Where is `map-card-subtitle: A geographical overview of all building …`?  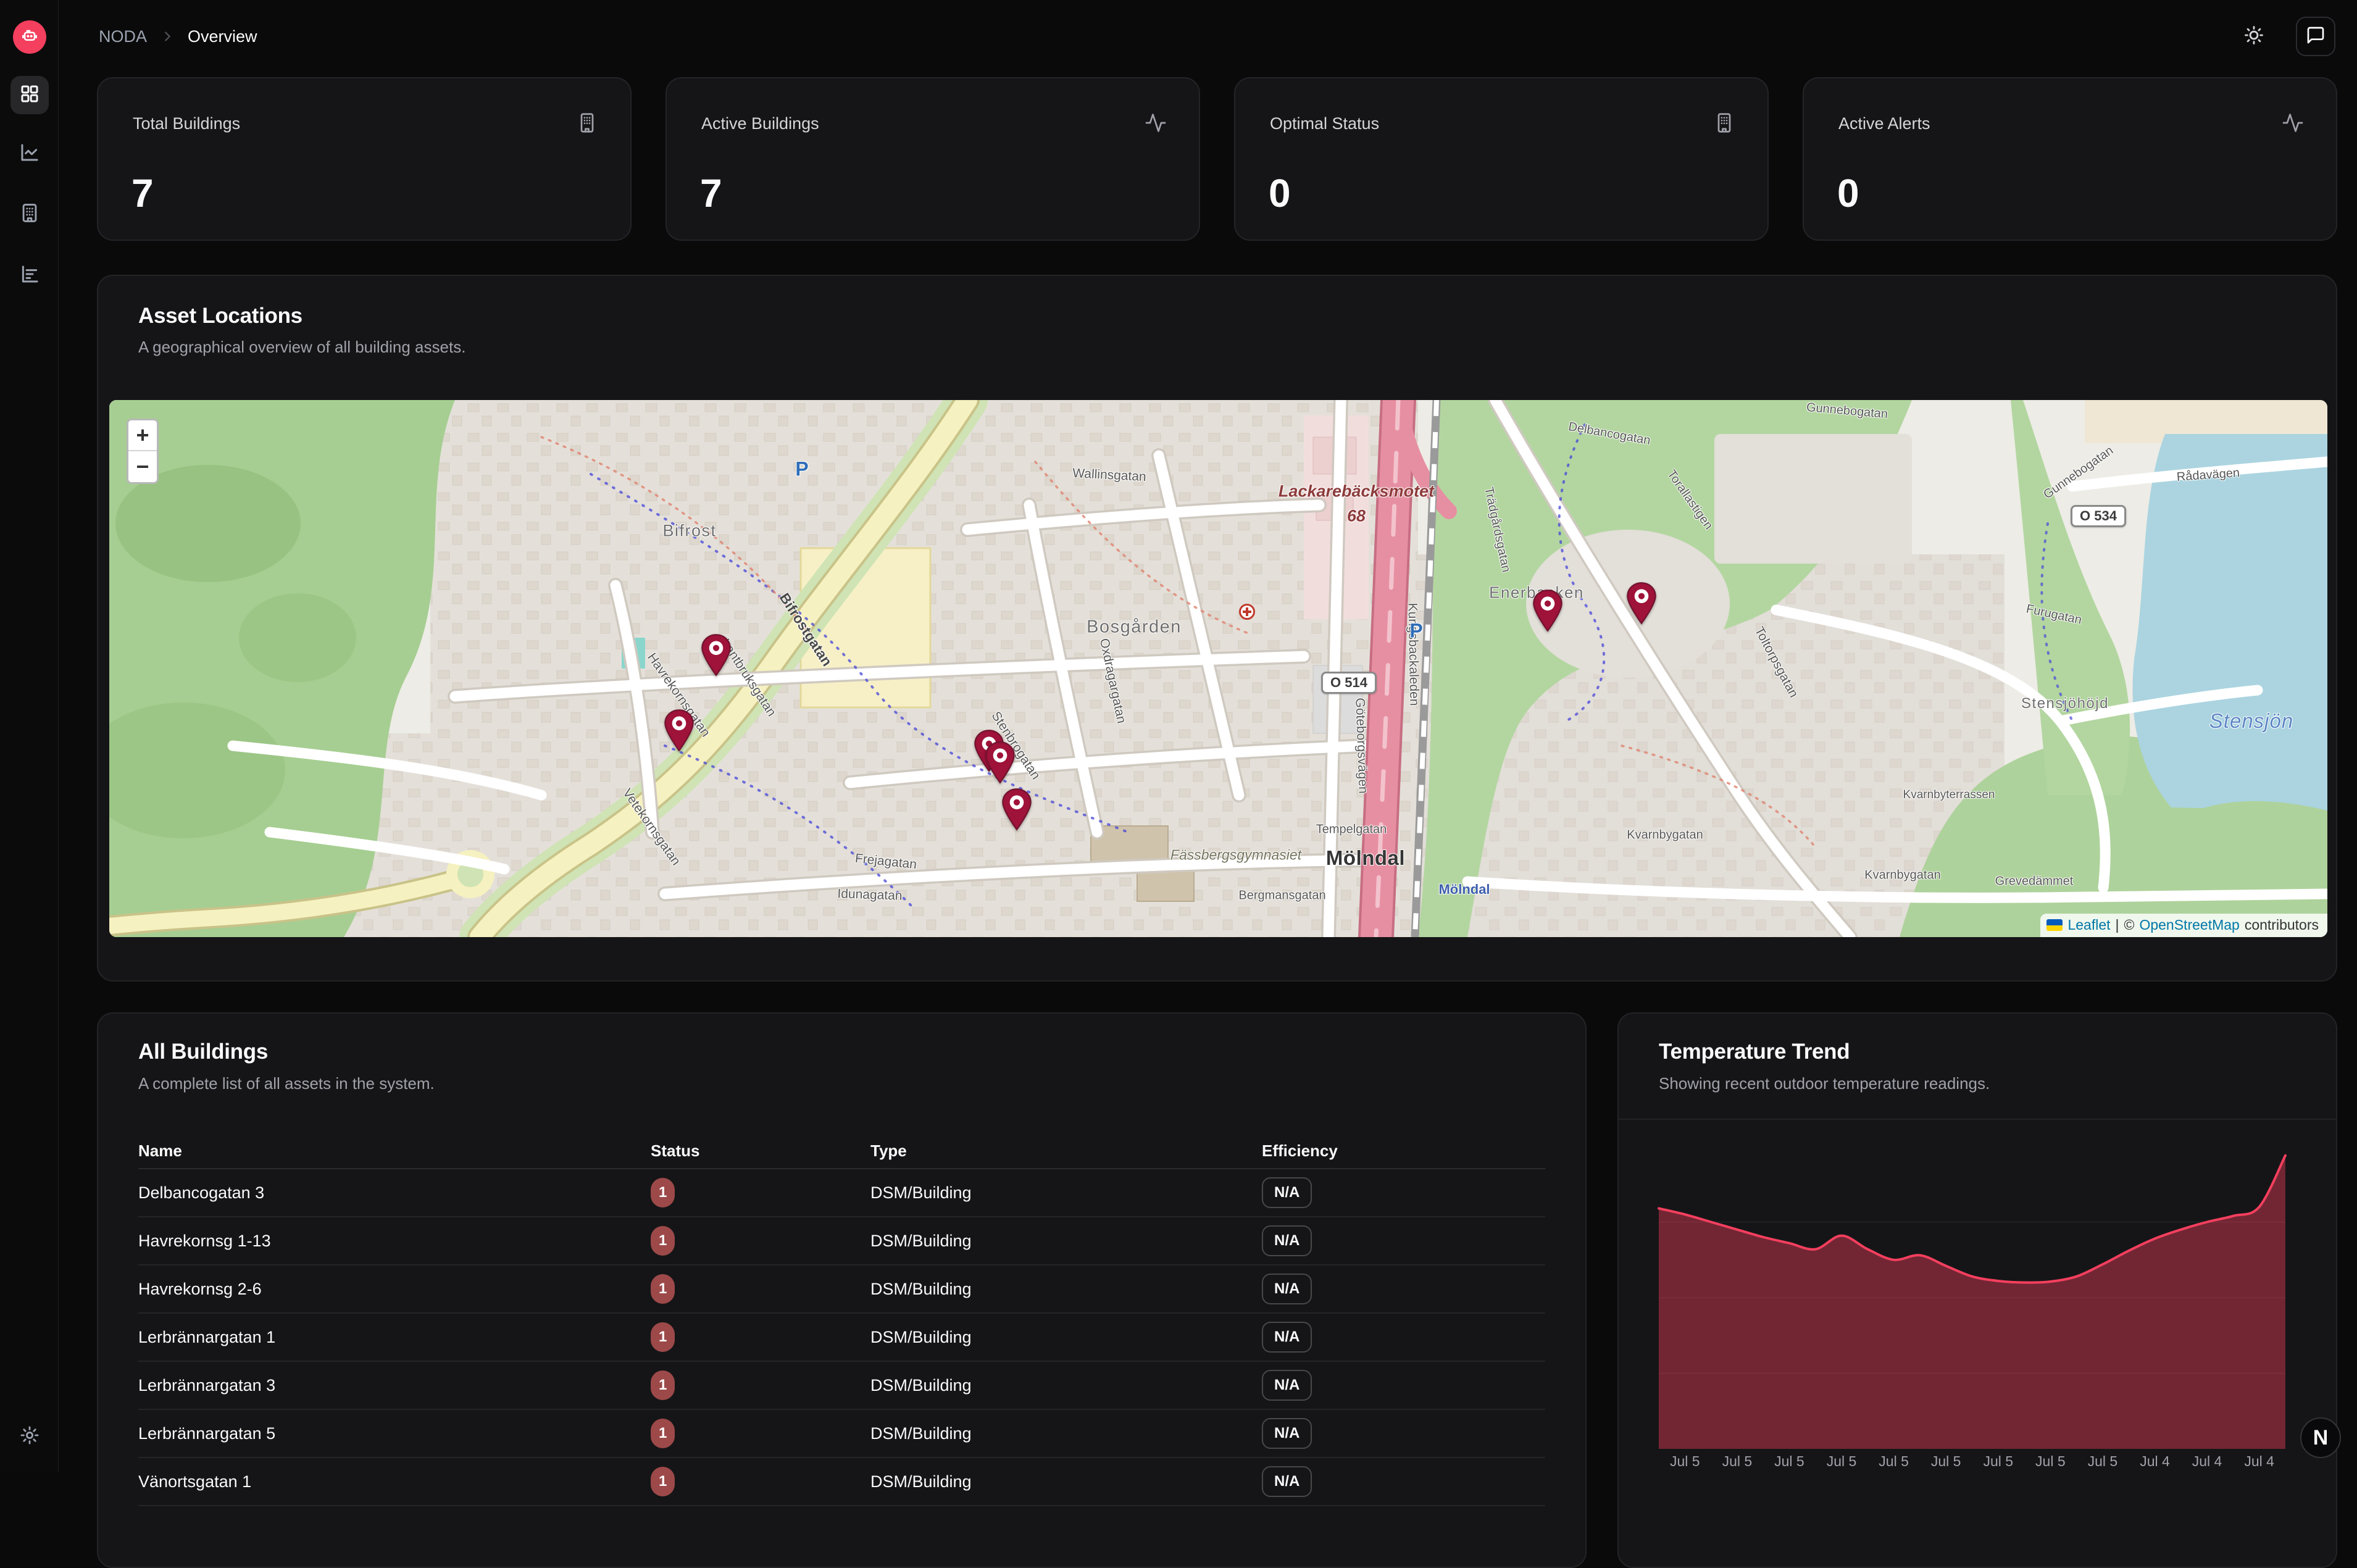
map-card-subtitle: A geographical overview of all building … is located at coordinates (302, 347).